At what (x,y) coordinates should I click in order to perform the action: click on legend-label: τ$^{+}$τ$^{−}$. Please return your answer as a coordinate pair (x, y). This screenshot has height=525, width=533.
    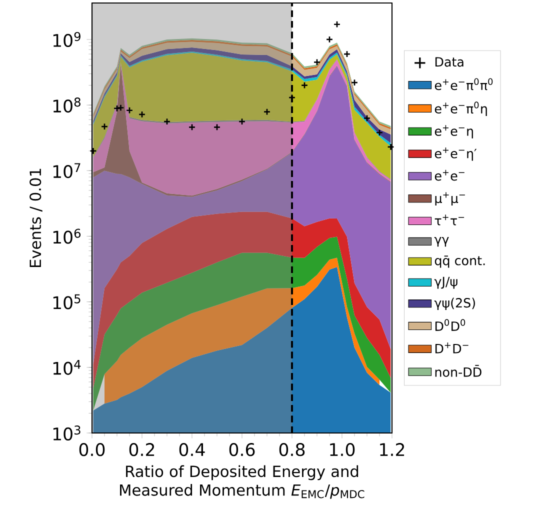
    Looking at the image, I should click on (449, 220).